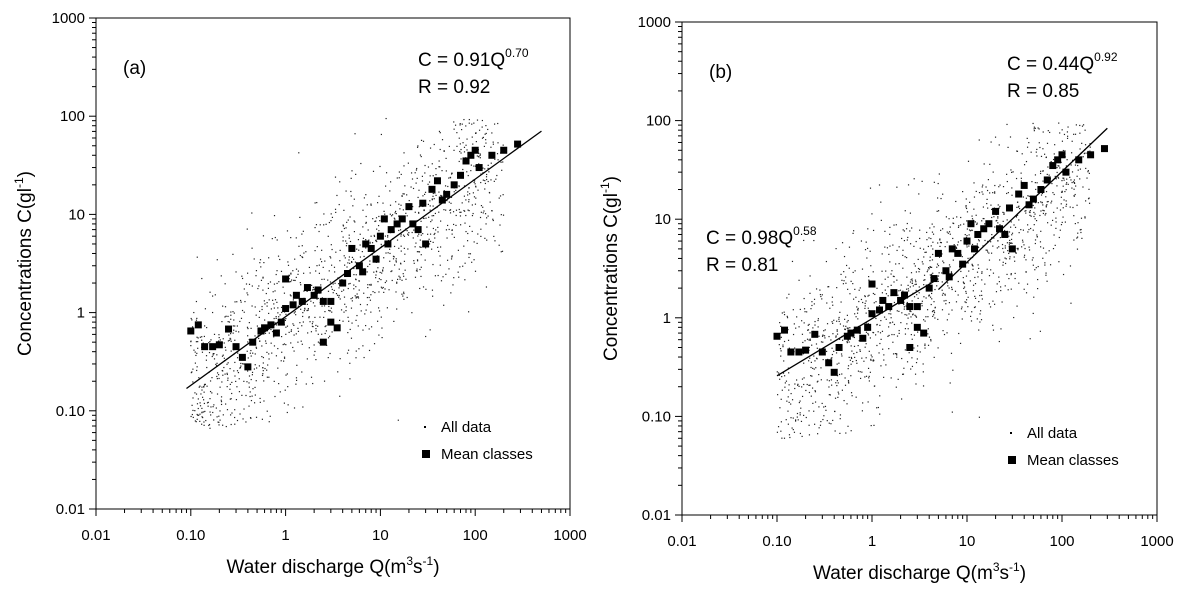  What do you see at coordinates (1156, 541) in the screenshot?
I see `x-tick-label: 1000` at bounding box center [1156, 541].